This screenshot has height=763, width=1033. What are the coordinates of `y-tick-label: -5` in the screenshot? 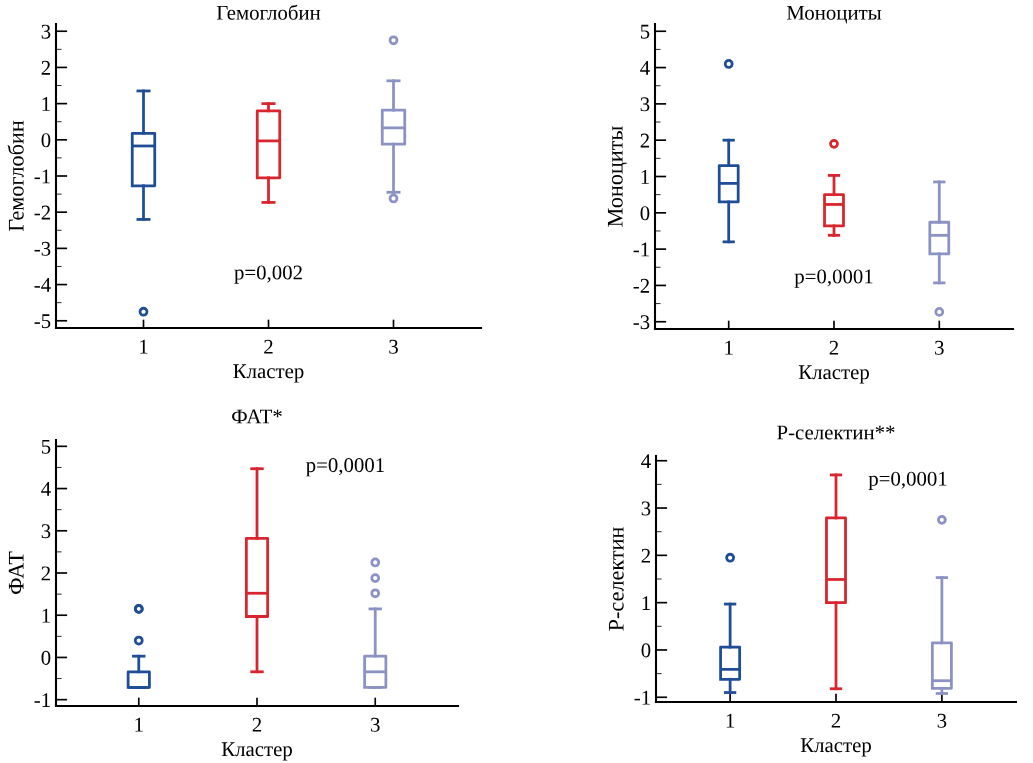 It's located at (42, 321).